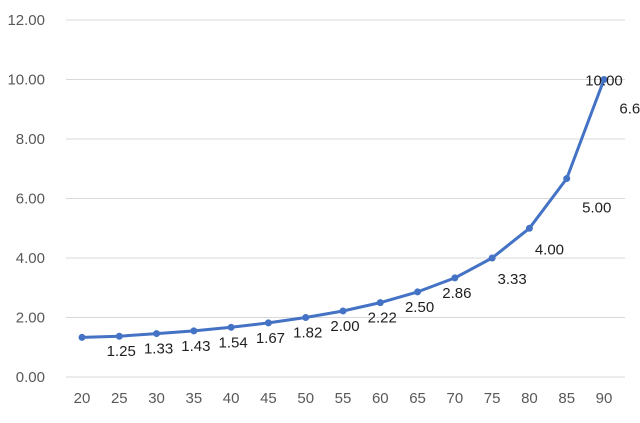 The width and height of the screenshot is (640, 423). What do you see at coordinates (629, 109) in the screenshot?
I see `data-label: 6.67` at bounding box center [629, 109].